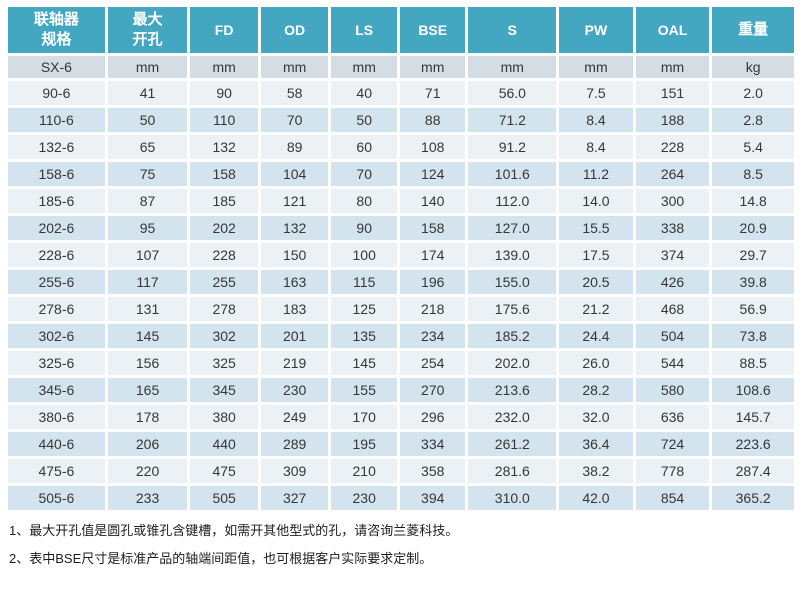  What do you see at coordinates (401, 30) in the screenshot?
I see `header-row: 联轴器 规格 最大 开孔 FD OD LS BSE S PW OAL 重量` at bounding box center [401, 30].